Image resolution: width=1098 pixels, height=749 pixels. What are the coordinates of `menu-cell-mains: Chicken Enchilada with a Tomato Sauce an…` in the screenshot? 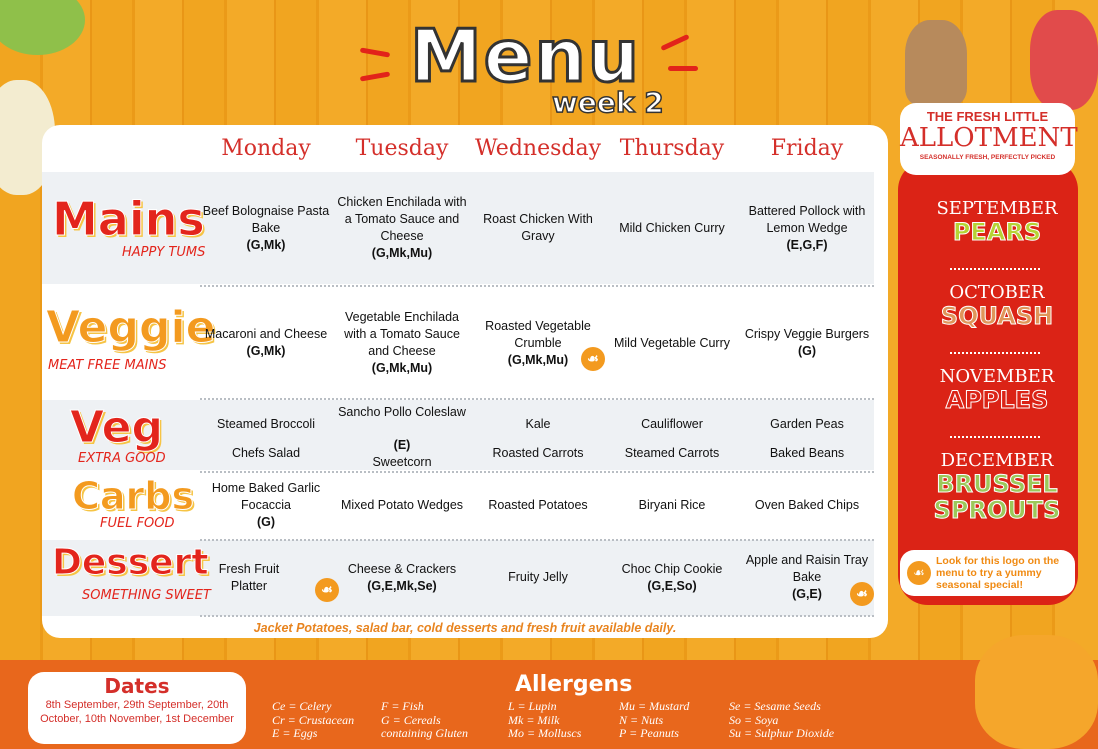 It's located at (402, 228).